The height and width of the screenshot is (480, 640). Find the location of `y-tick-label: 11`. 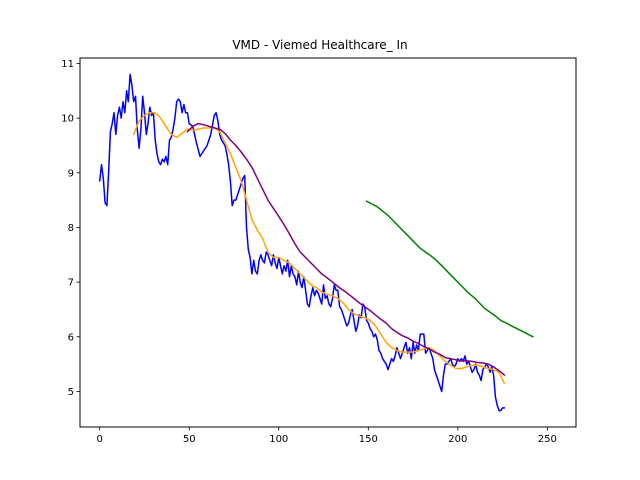

y-tick-label: 11 is located at coordinates (67, 64).